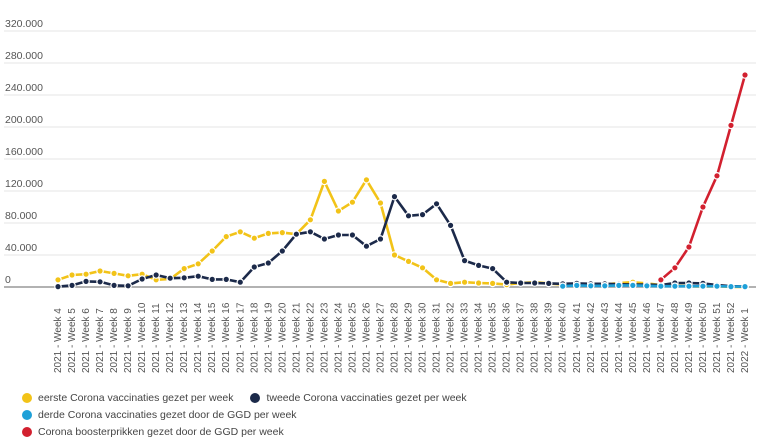  What do you see at coordinates (493, 337) in the screenshot?
I see `x-tick-label: 2021 - Week 35` at bounding box center [493, 337].